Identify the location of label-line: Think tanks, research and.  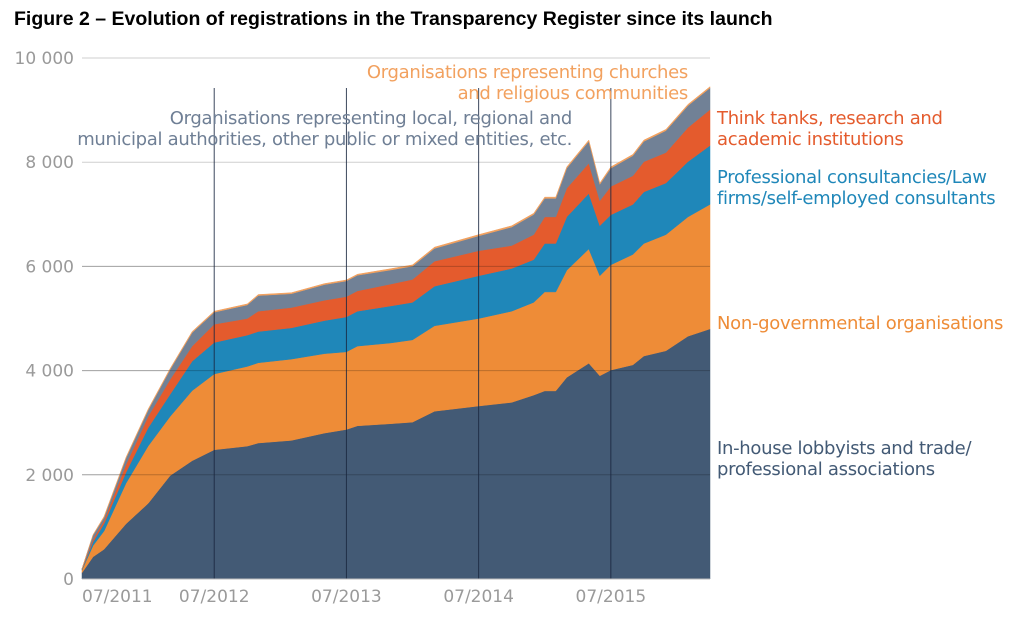
(830, 118).